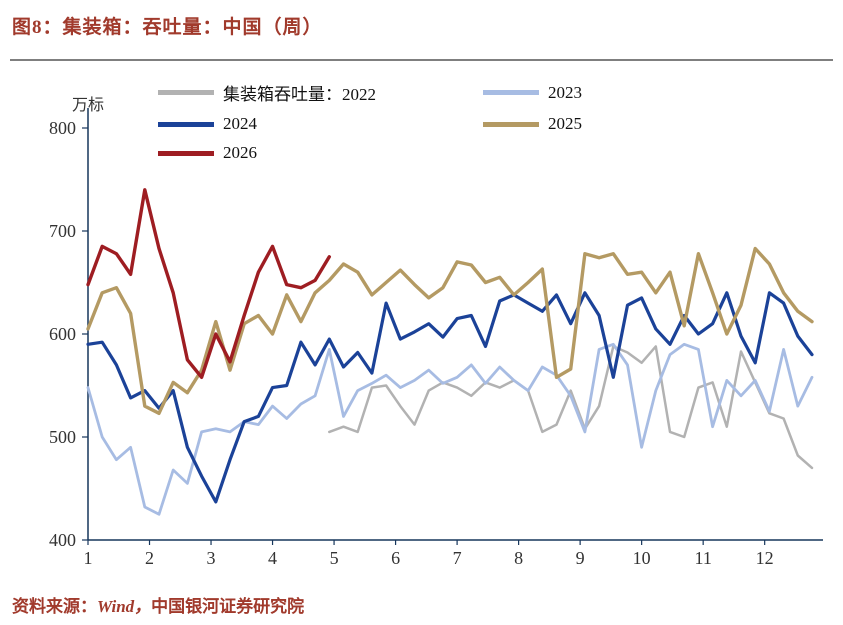 This screenshot has height=625, width=843. What do you see at coordinates (208, 283) in the screenshot?
I see `series-line-2026` at bounding box center [208, 283].